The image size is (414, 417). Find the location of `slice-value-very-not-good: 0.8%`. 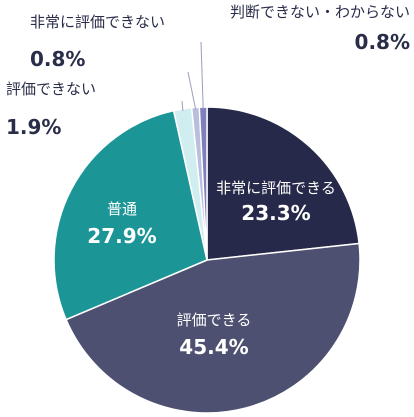

slice-value-very-not-good: 0.8% is located at coordinates (57, 59).